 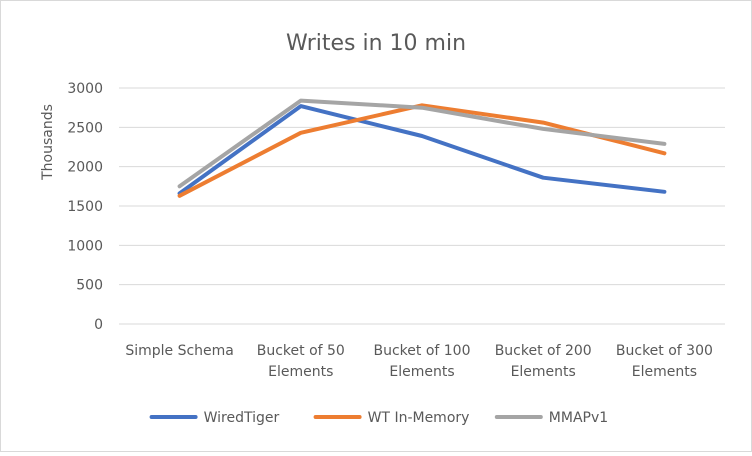 What do you see at coordinates (98, 325) in the screenshot?
I see `y-tick-label: 0` at bounding box center [98, 325].